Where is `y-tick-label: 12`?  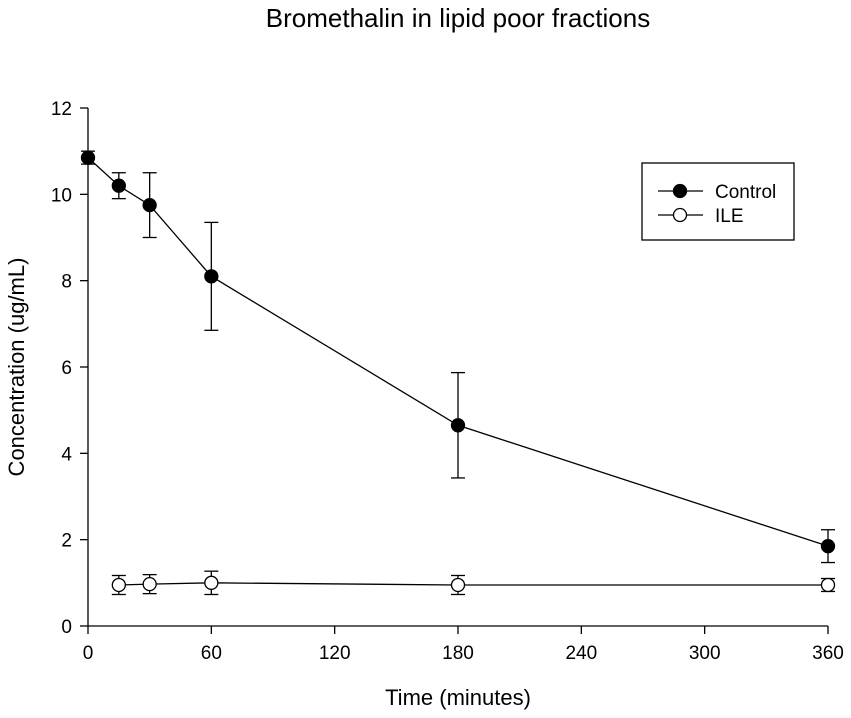
y-tick-label: 12 is located at coordinates (61, 109).